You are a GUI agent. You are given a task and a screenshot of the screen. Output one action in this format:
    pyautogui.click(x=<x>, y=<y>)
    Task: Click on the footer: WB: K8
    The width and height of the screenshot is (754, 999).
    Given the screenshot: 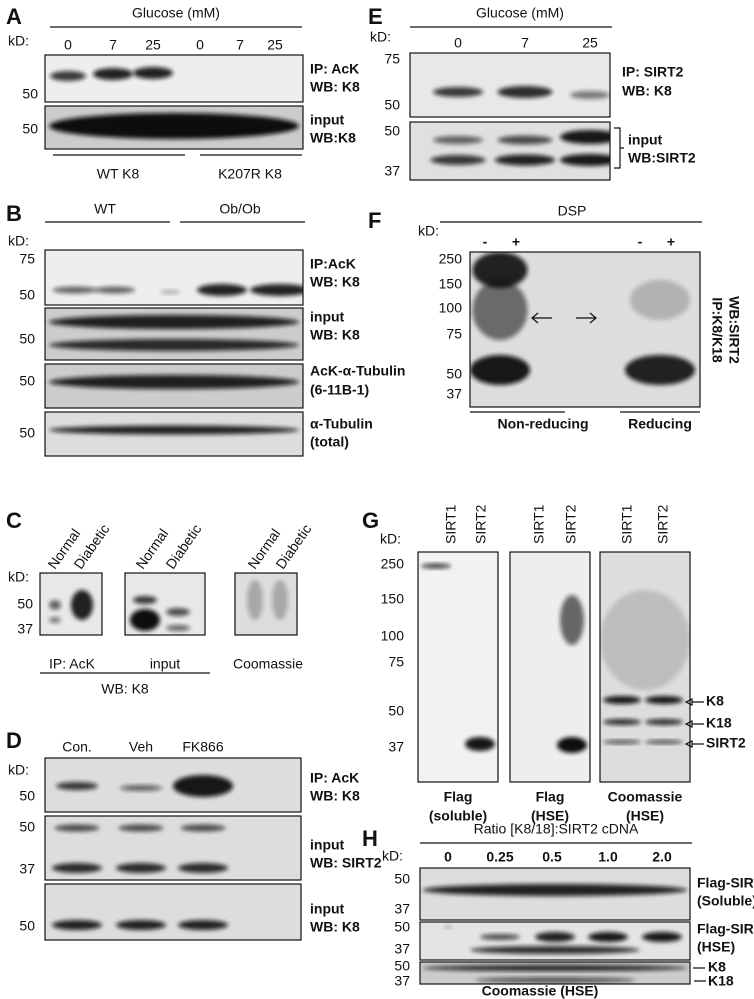 What is the action you would take?
    pyautogui.click(x=125, y=689)
    